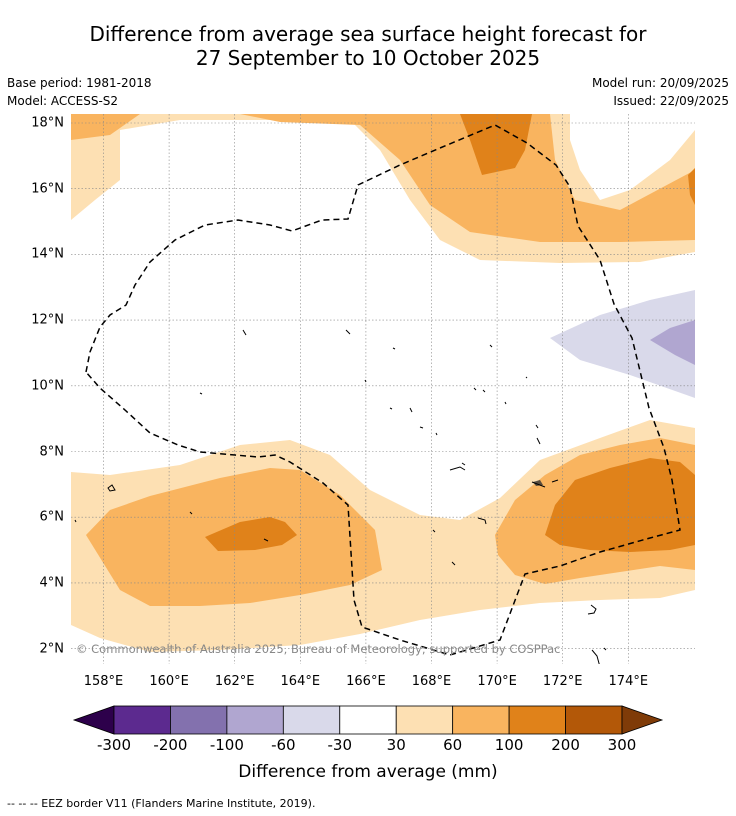 This screenshot has height=816, width=736. Describe the element at coordinates (47, 254) in the screenshot. I see `lat-tick-label: 14°N` at that location.